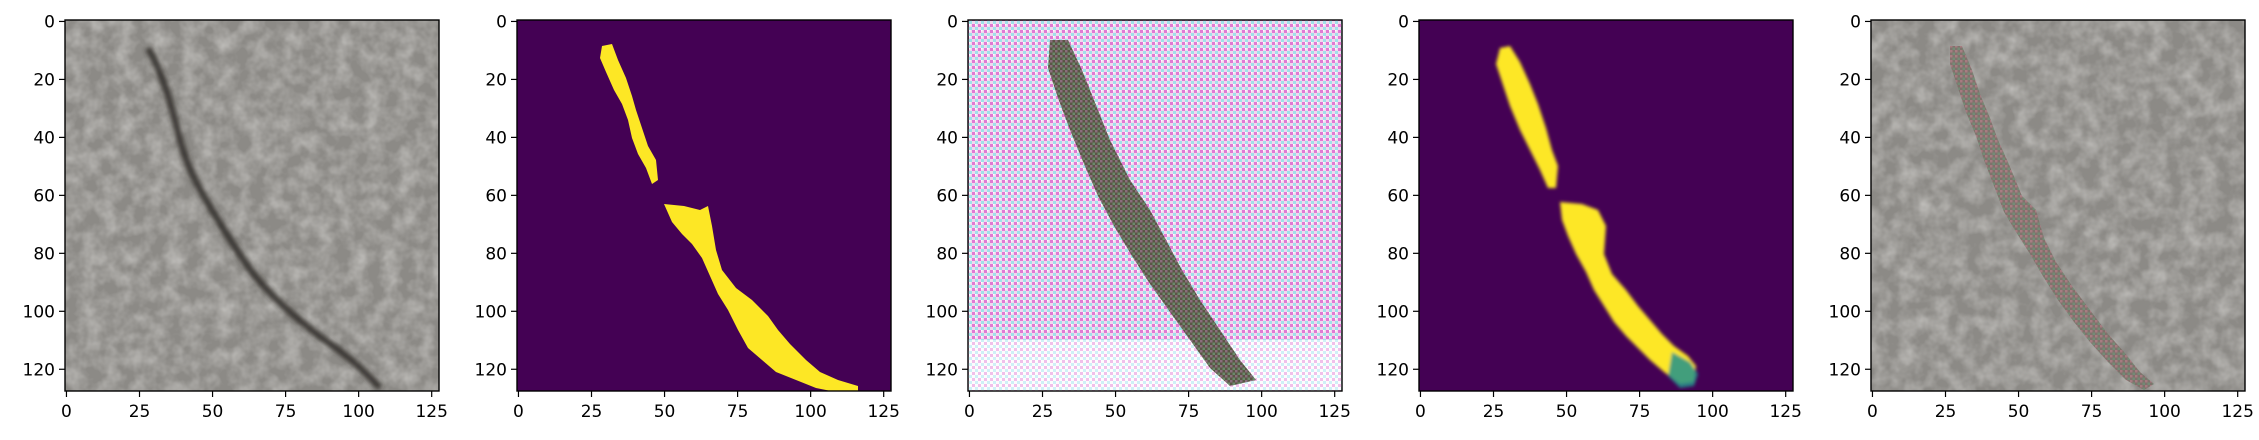  What do you see at coordinates (1152, 213) in the screenshot?
I see `artifact-crack-band` at bounding box center [1152, 213].